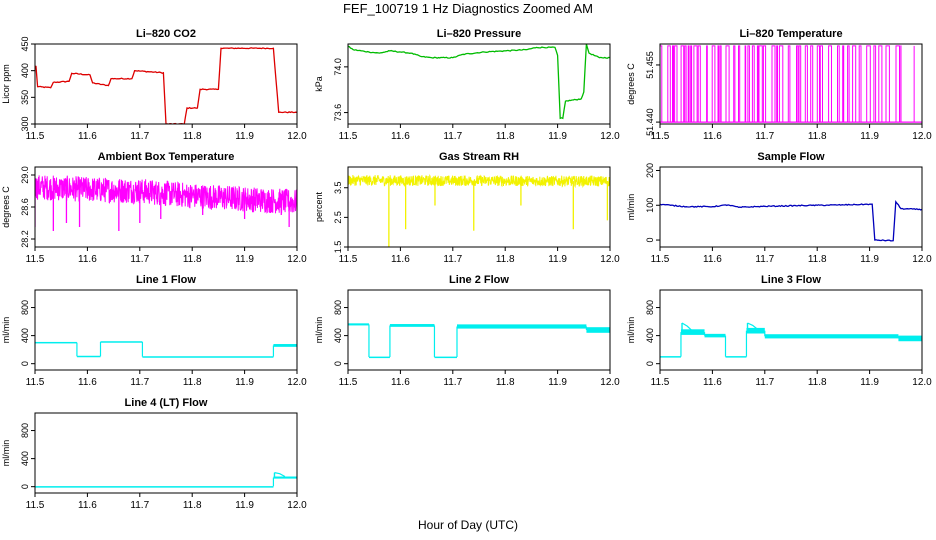 This screenshot has height=540, width=936. I want to click on y-tick-label: 800, so click(650, 307).